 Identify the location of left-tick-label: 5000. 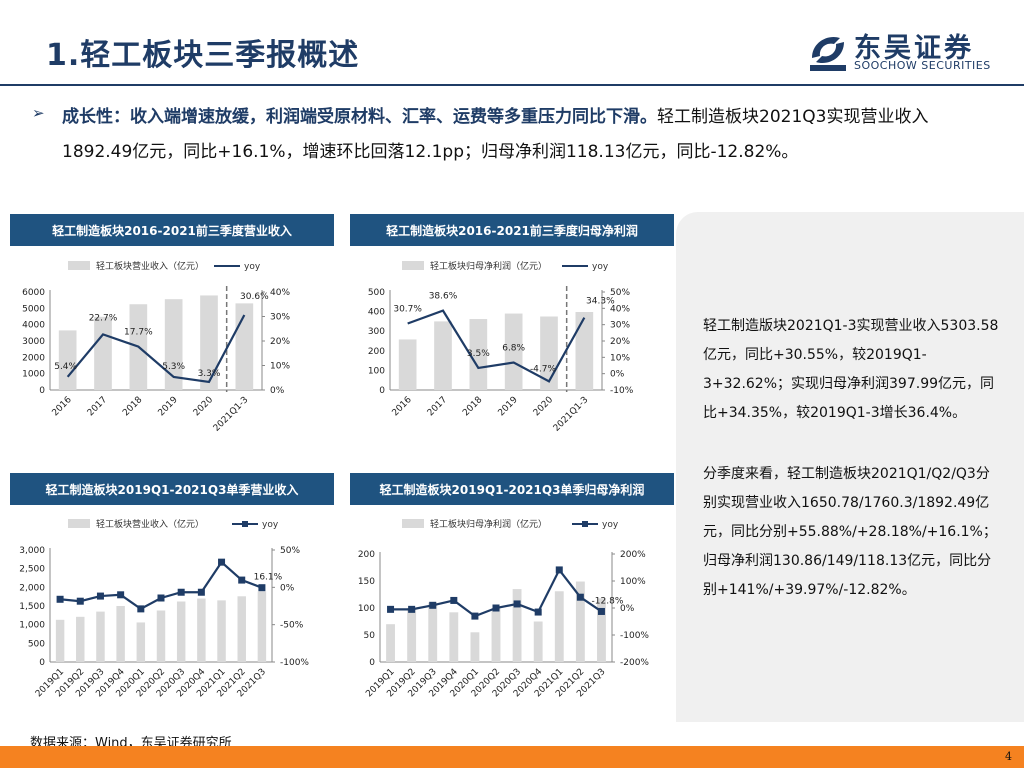
(33, 309).